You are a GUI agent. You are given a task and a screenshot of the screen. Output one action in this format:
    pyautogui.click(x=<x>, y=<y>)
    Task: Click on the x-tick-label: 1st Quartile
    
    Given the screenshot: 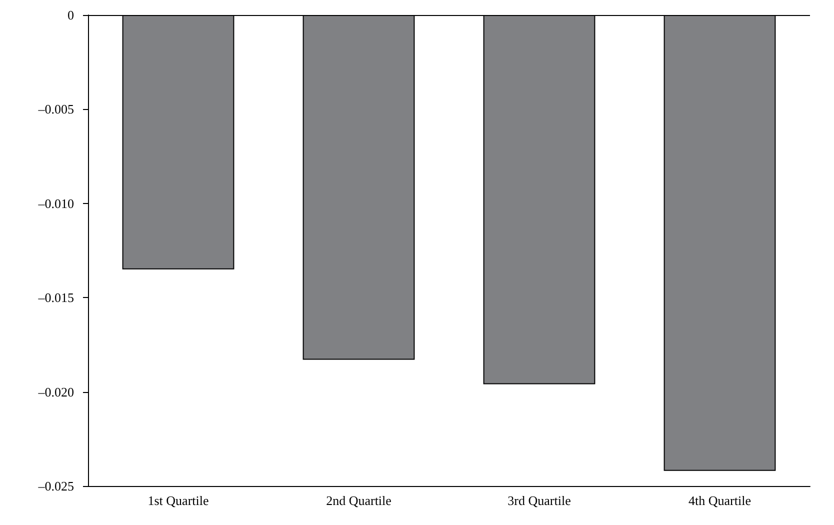 What is the action you would take?
    pyautogui.click(x=178, y=500)
    